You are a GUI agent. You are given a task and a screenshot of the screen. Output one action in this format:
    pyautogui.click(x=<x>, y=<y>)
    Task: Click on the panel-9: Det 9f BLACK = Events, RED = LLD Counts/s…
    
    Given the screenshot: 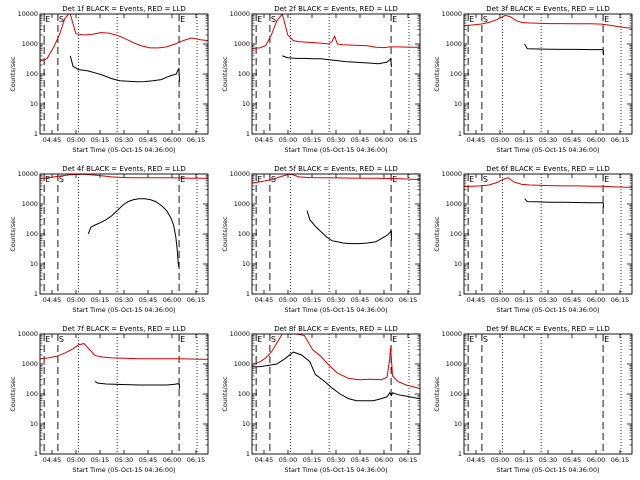 What is the action you would take?
    pyautogui.click(x=533, y=399)
    